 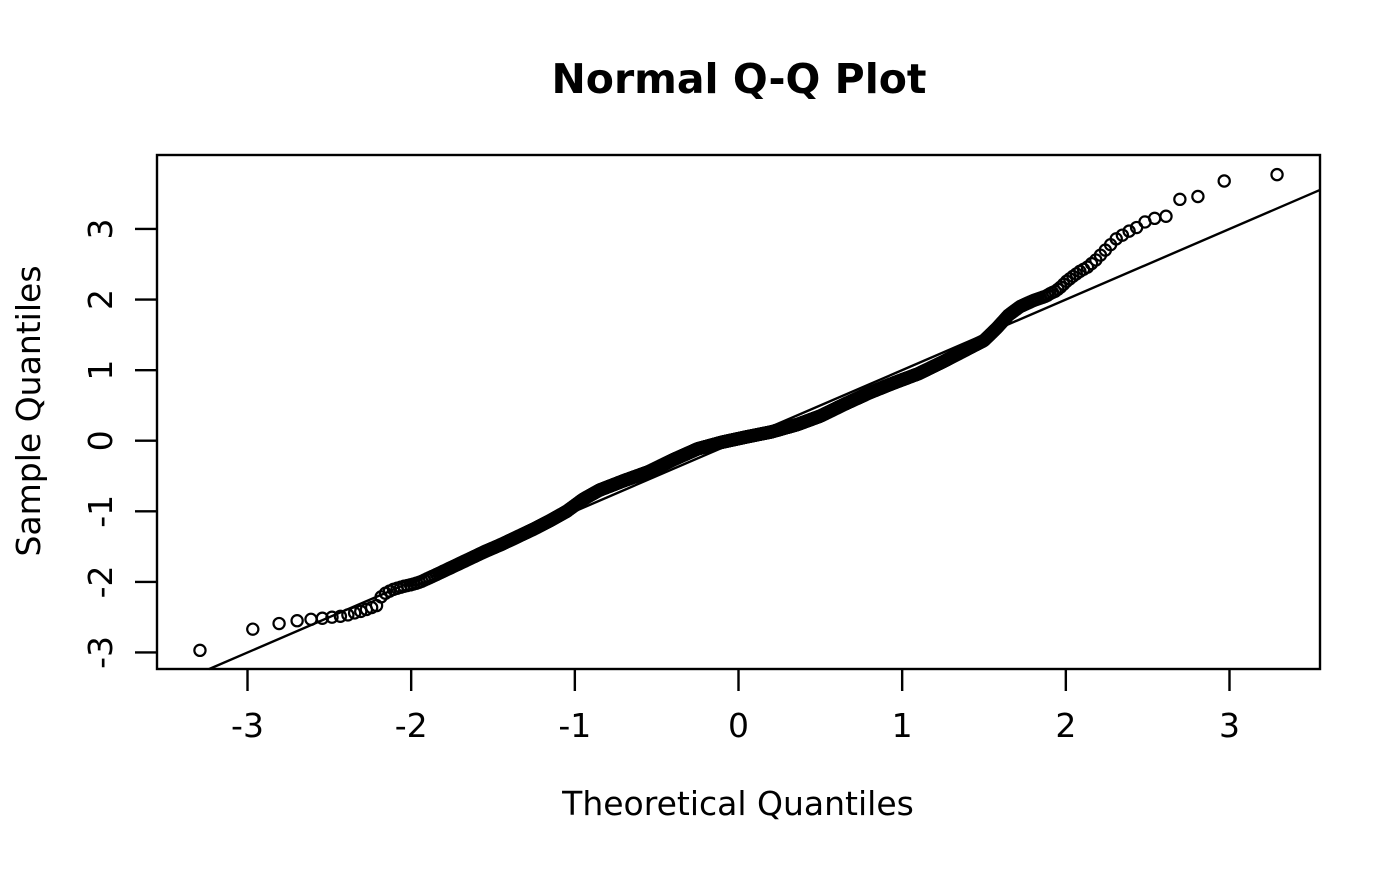 What do you see at coordinates (738, 79) in the screenshot?
I see `chart-title: Normal Q-Q Plot` at bounding box center [738, 79].